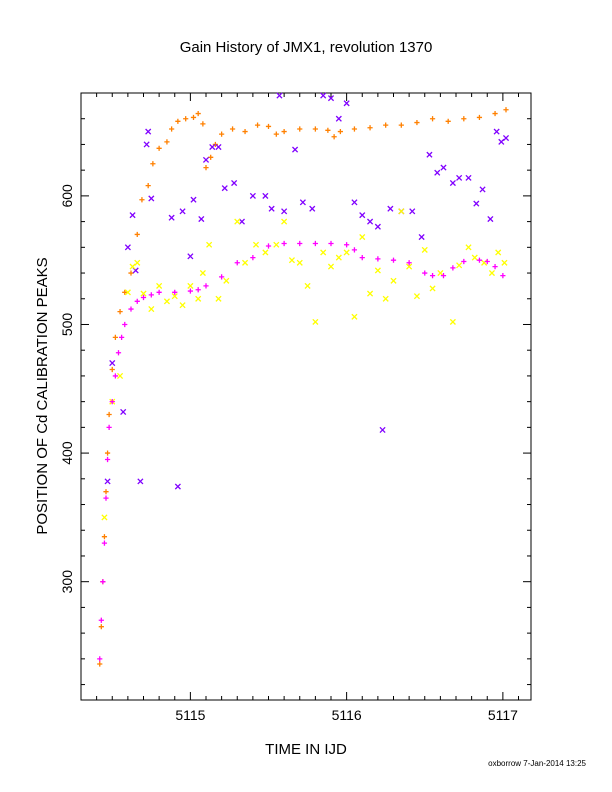 Image resolution: width=612 pixels, height=792 pixels. I want to click on x-axis-label: TIME IN IJD, so click(306, 749).